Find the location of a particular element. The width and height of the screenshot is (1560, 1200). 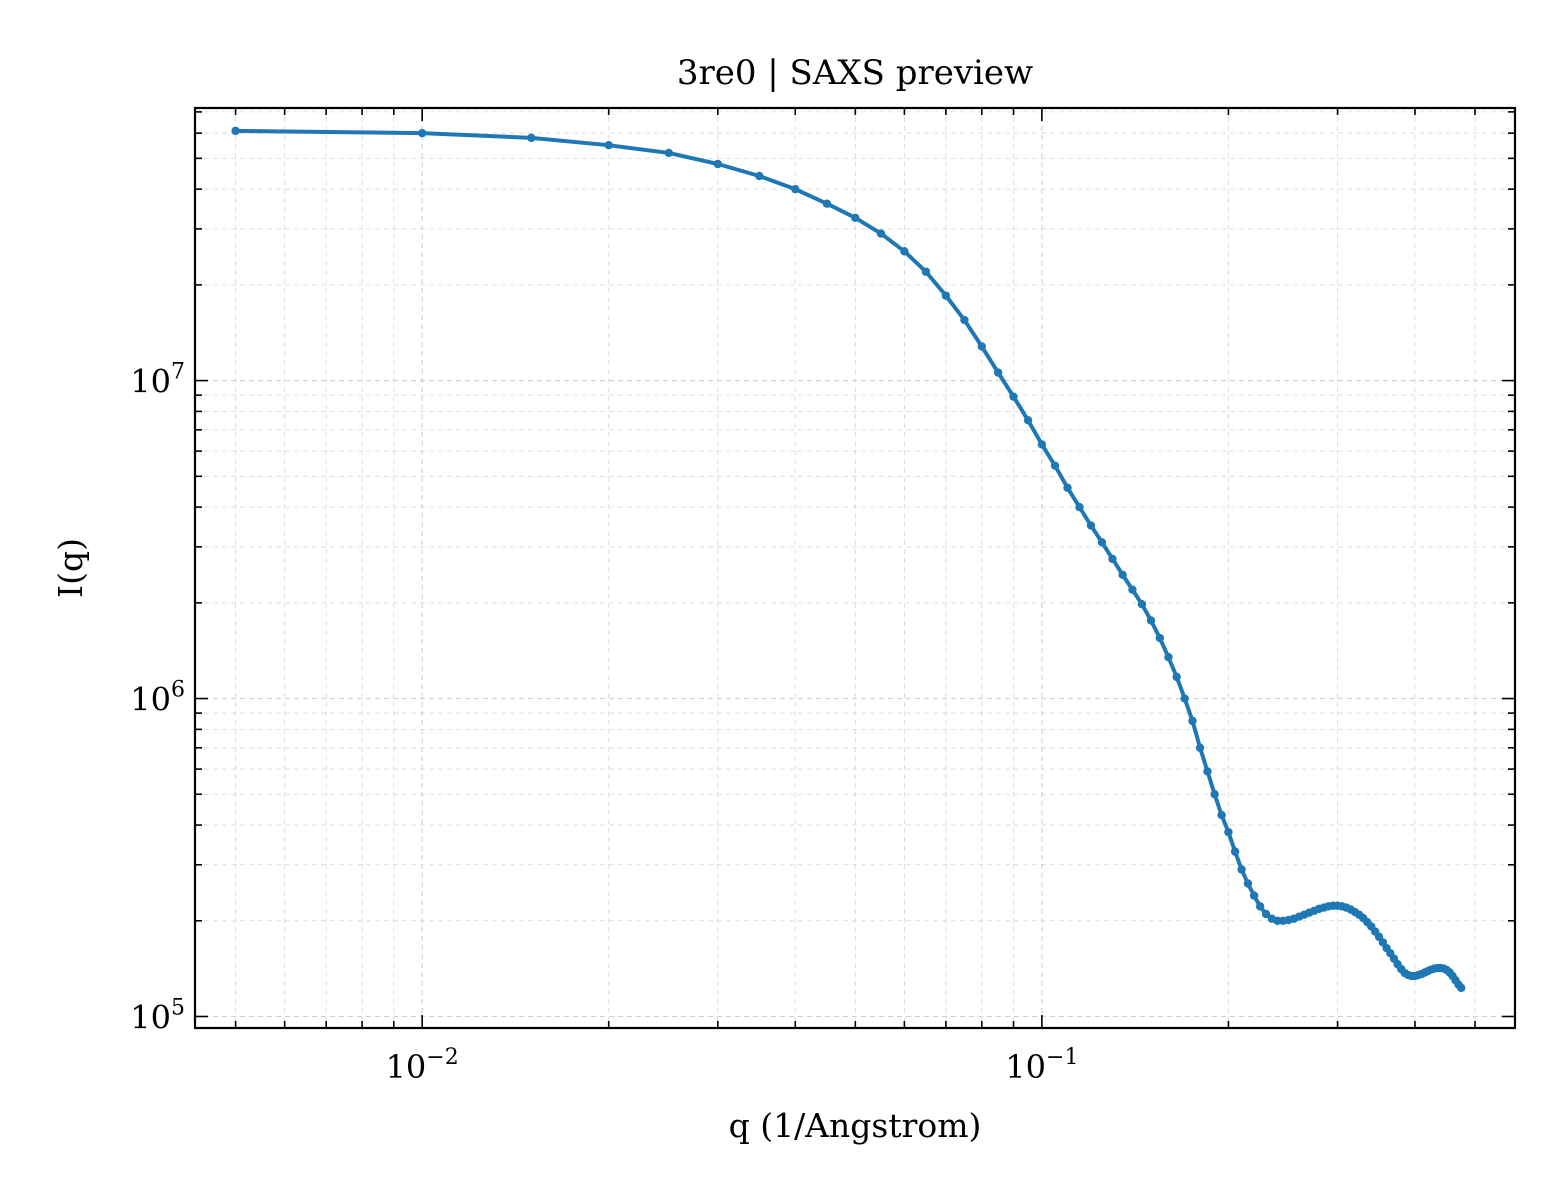

x-tick-label: 10⁻¹ is located at coordinates (1041, 1065).